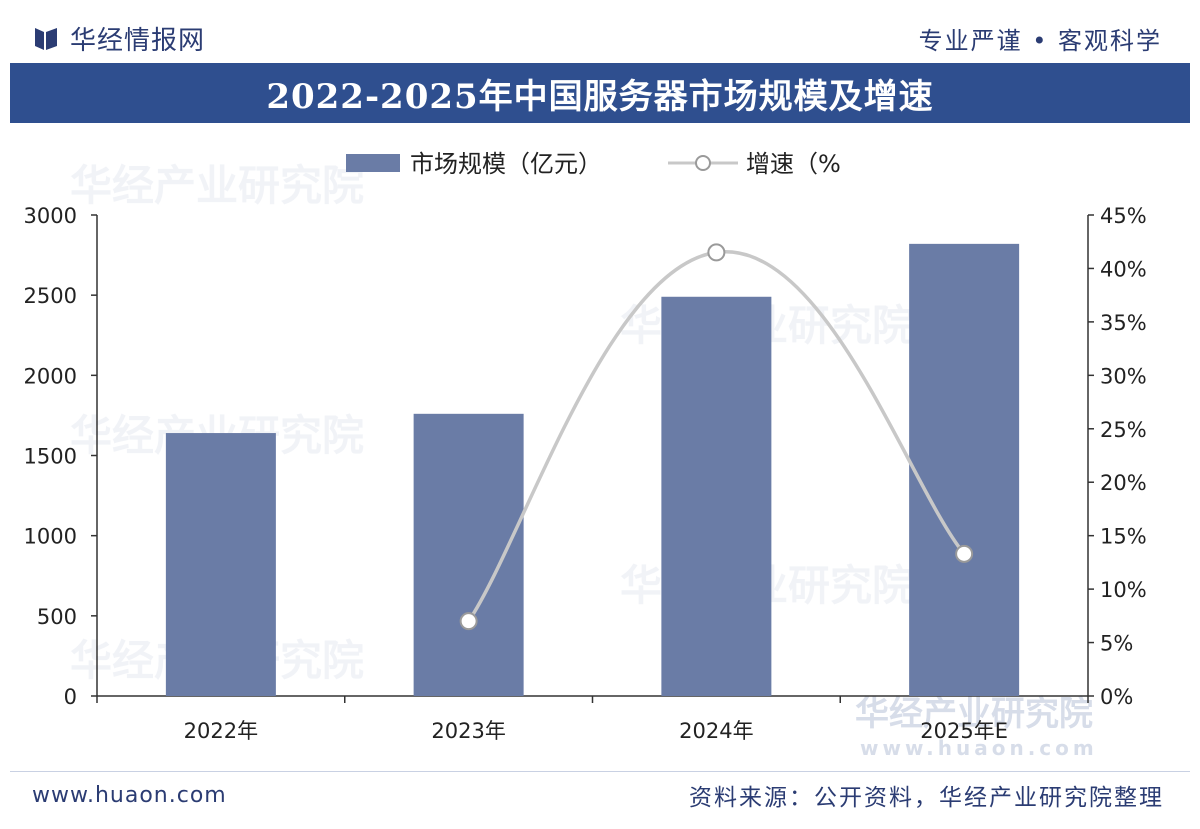  What do you see at coordinates (70, 697) in the screenshot?
I see `y-left-tick-label: 0` at bounding box center [70, 697].